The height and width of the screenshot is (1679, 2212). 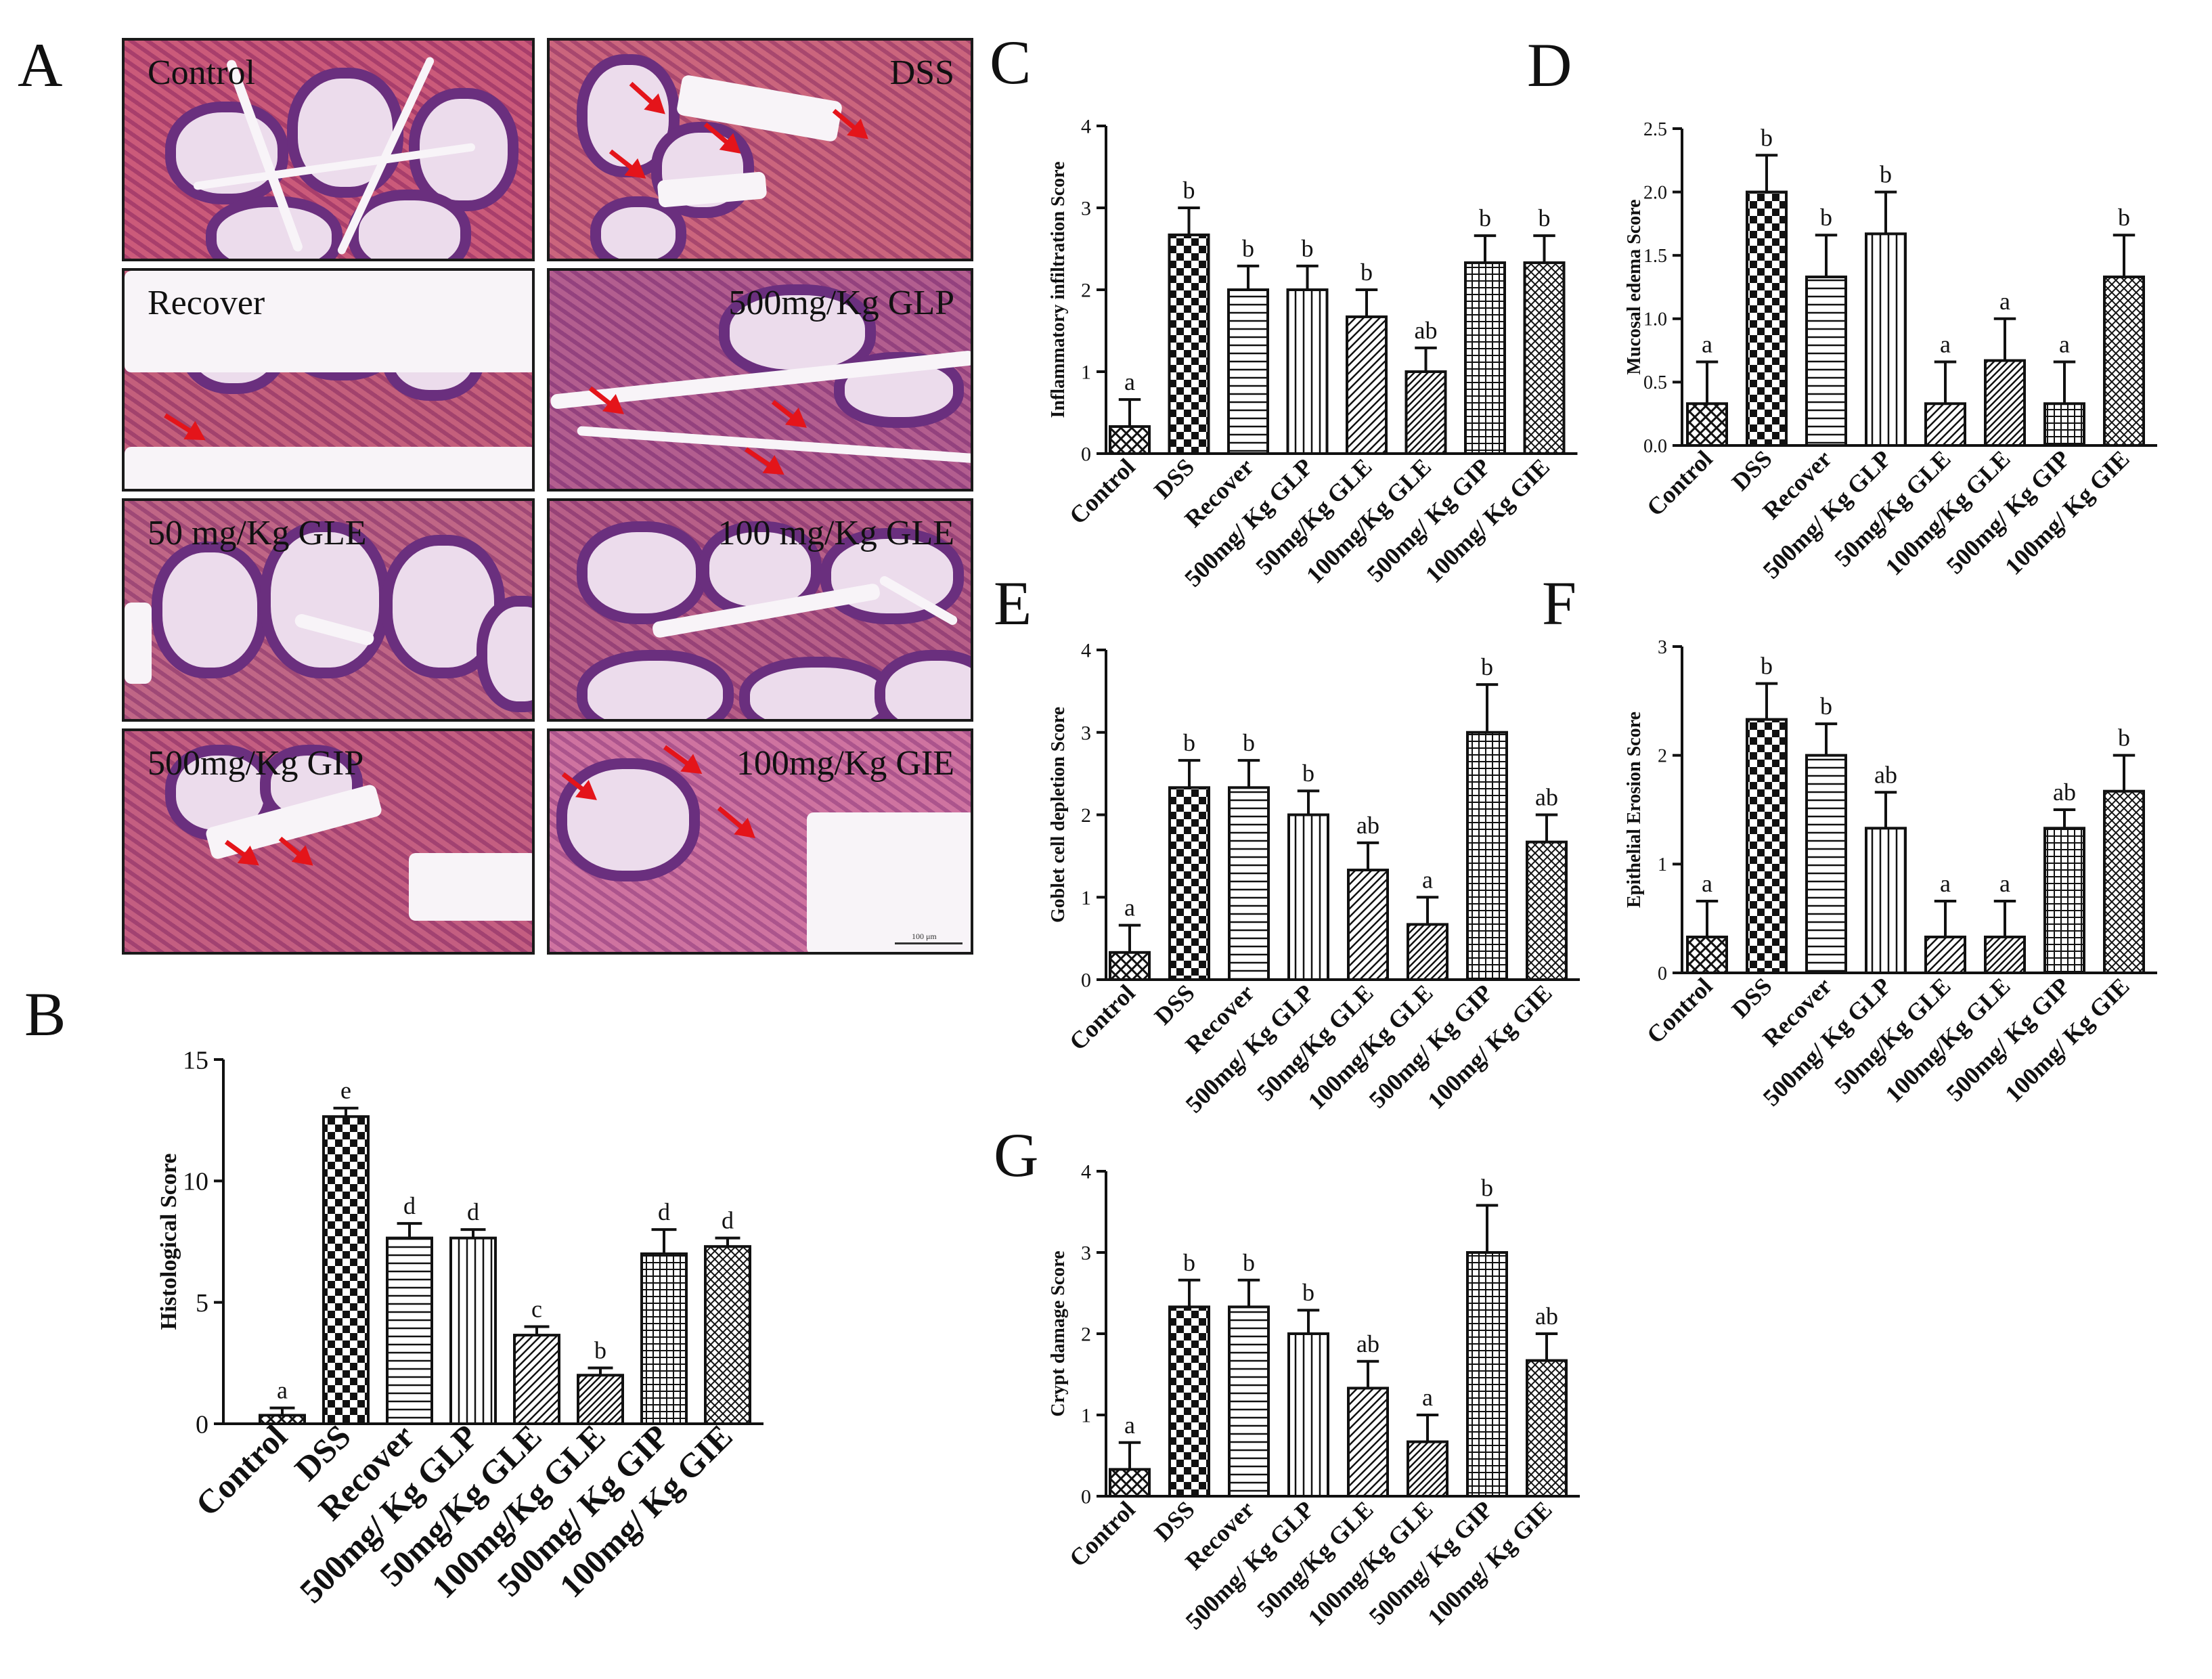 I want to click on micrograph-label: 100 mg/Kg GLE, so click(x=835, y=533).